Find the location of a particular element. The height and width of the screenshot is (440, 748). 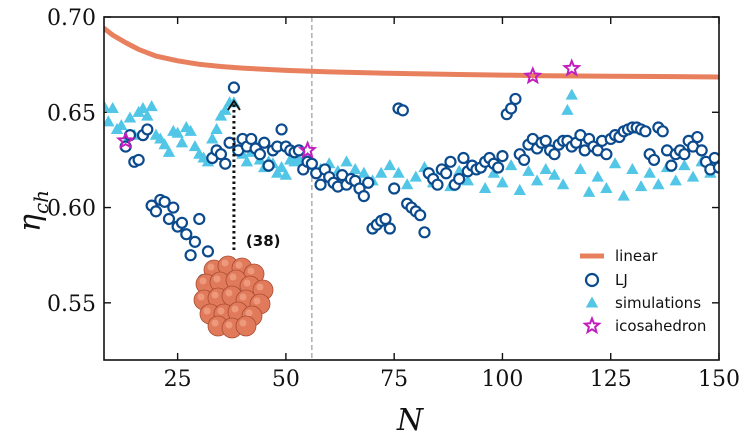

cluster-atom is located at coordinates (246, 326).